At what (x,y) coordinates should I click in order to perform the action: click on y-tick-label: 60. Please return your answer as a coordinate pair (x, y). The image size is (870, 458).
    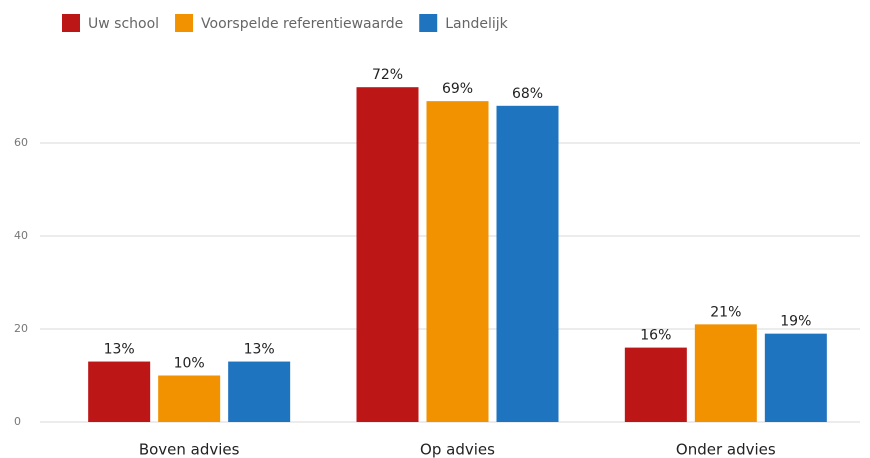
    Looking at the image, I should click on (21, 142).